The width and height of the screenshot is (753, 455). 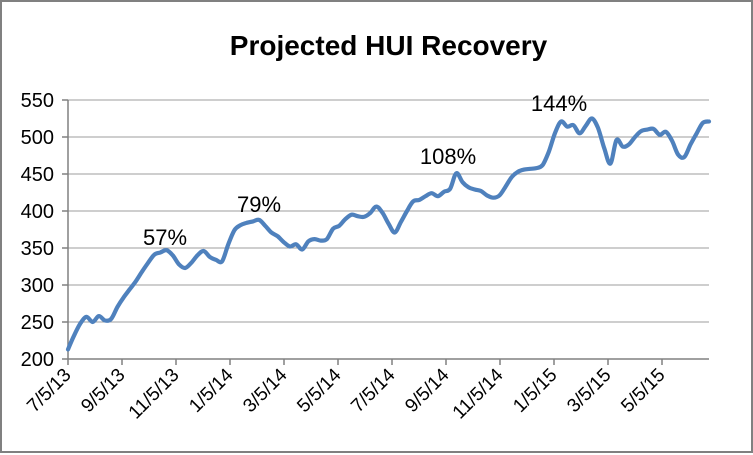 What do you see at coordinates (37, 360) in the screenshot?
I see `y-tick-label: 200` at bounding box center [37, 360].